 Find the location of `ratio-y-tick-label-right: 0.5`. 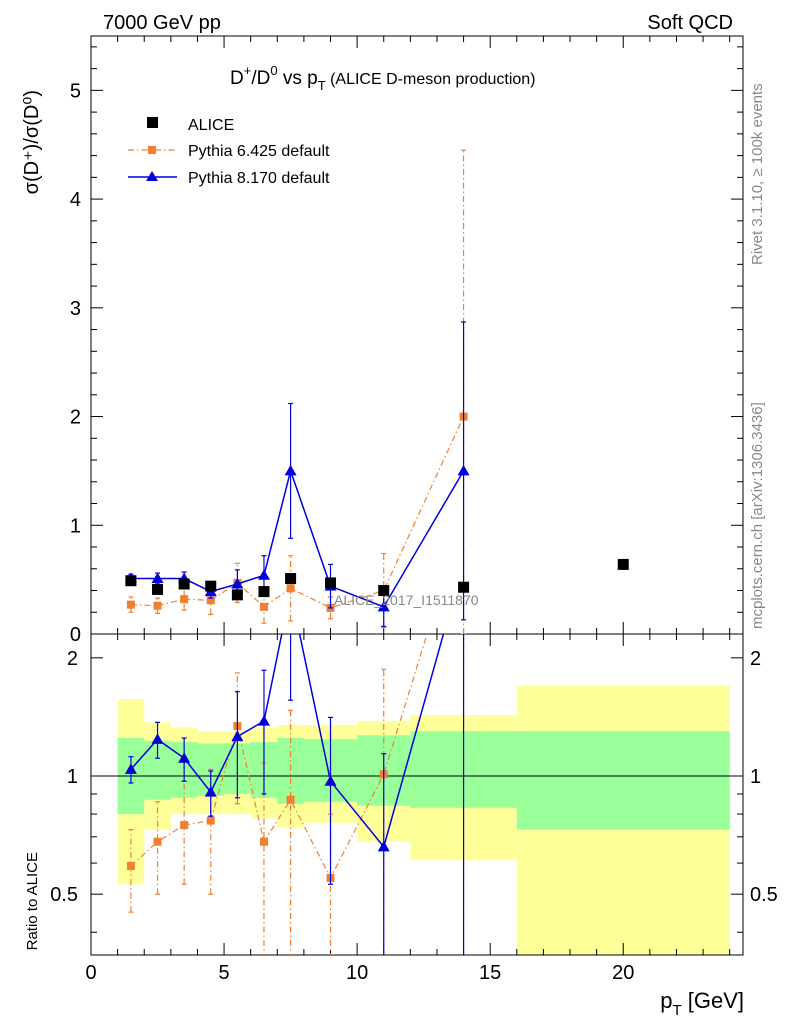

ratio-y-tick-label-right: 0.5 is located at coordinates (764, 895).